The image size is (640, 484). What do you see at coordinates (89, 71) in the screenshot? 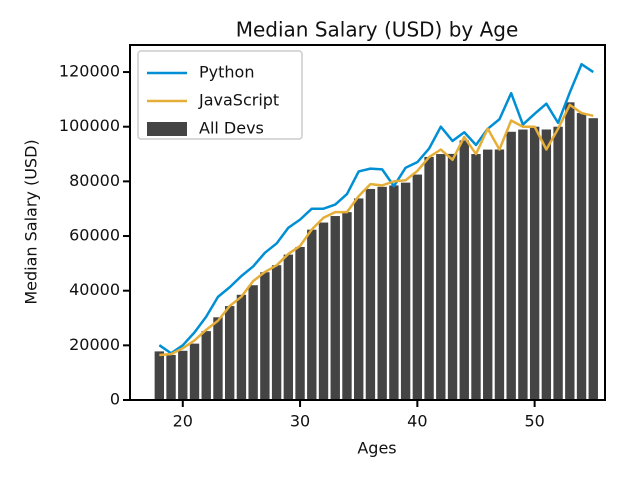
I see `y-tick-label: 120000` at bounding box center [89, 71].